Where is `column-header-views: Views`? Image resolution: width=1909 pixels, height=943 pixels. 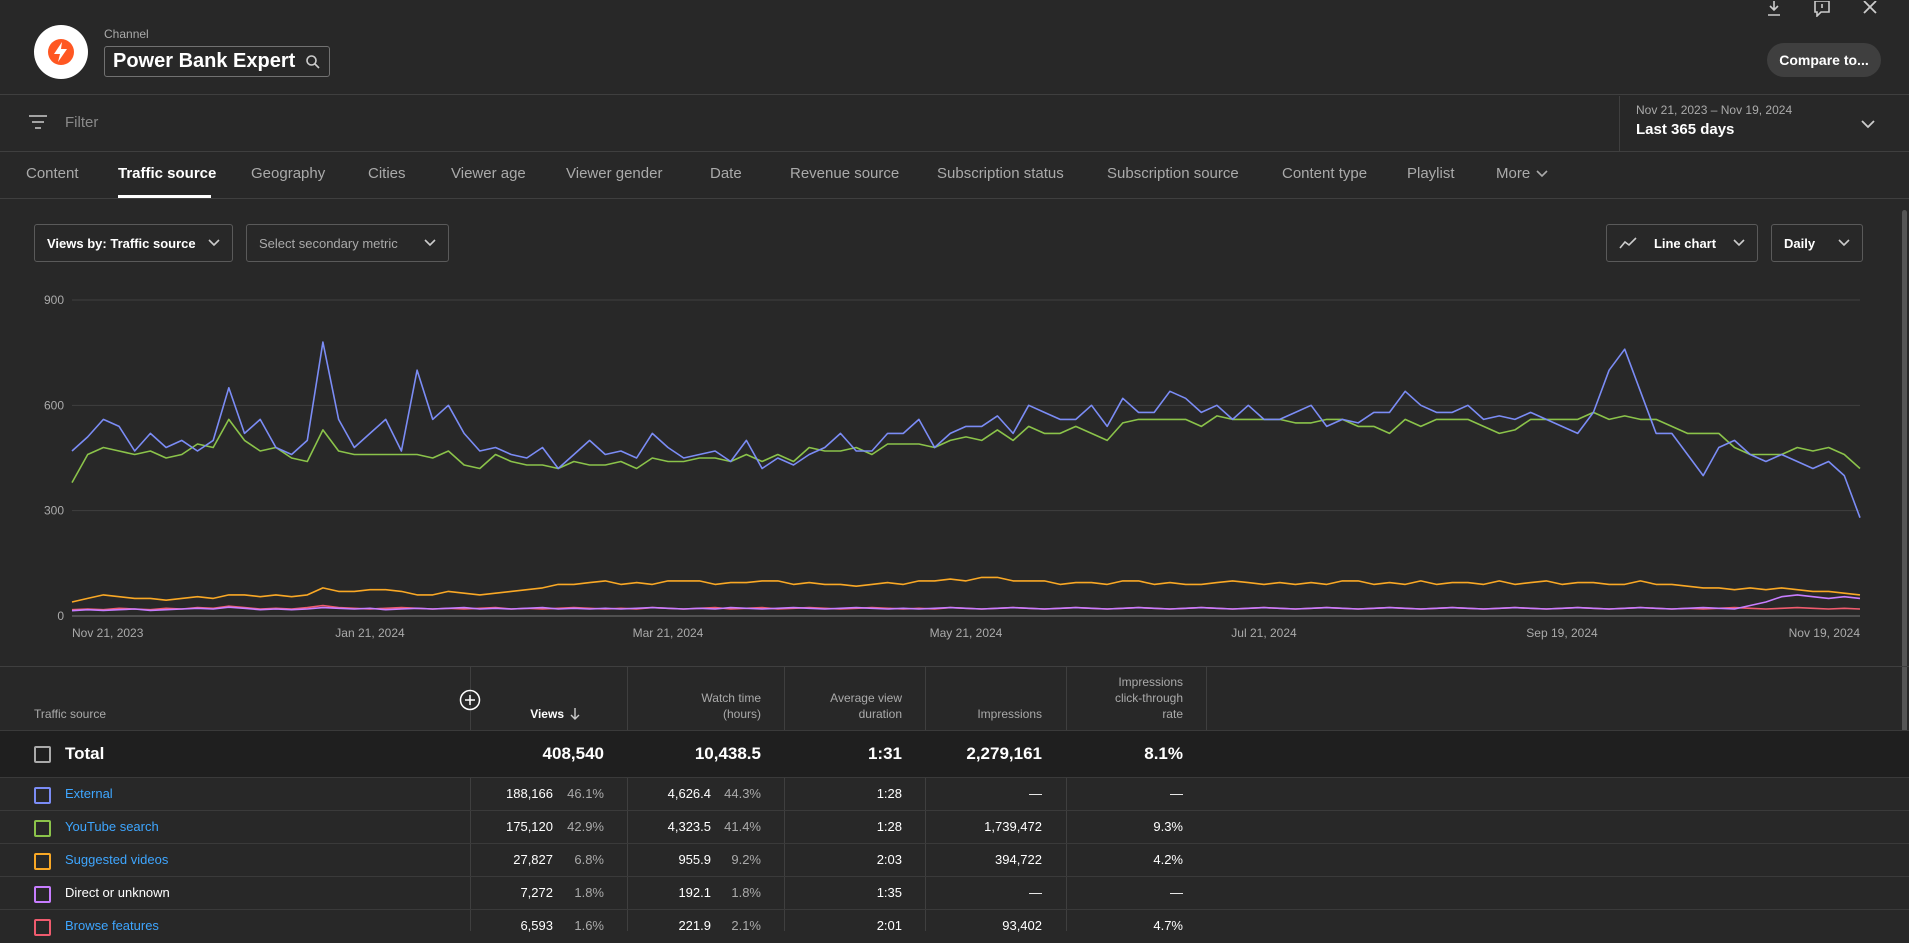
column-header-views: Views is located at coordinates (555, 714).